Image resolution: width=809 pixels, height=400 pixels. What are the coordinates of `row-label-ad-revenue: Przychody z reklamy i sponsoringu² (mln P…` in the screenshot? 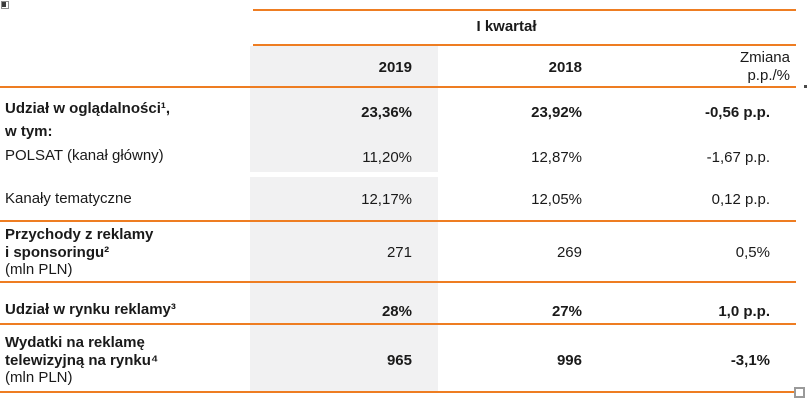 It's located at (127, 252).